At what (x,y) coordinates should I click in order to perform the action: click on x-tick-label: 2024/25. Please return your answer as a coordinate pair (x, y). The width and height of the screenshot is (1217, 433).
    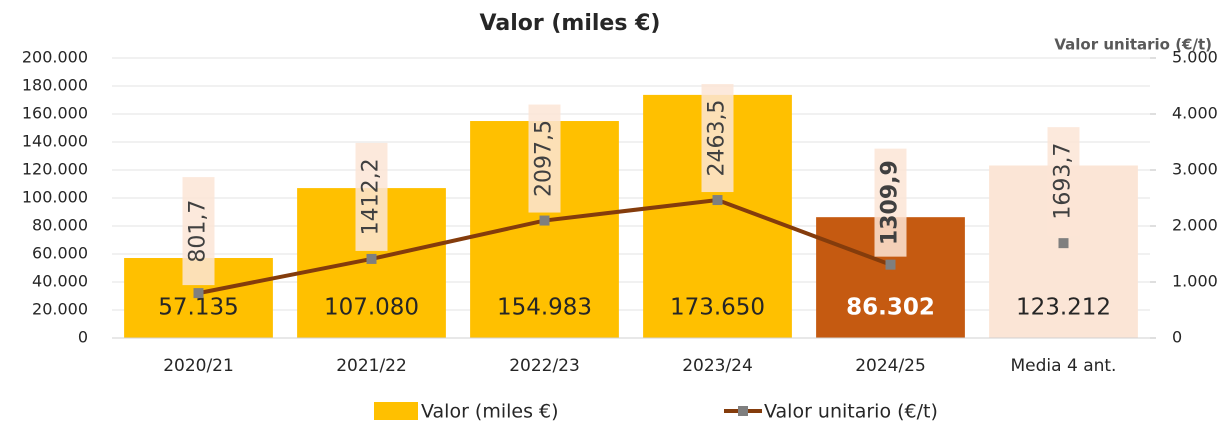
    Looking at the image, I should click on (890, 366).